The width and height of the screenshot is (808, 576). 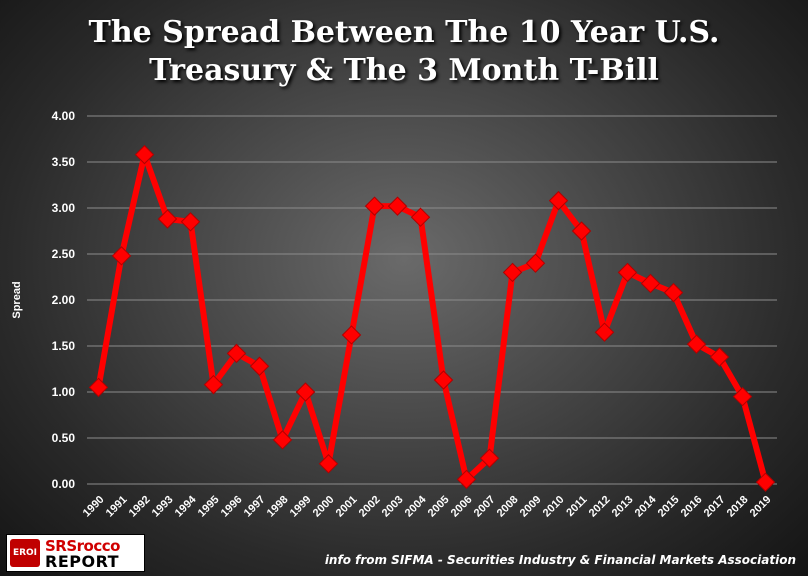 I want to click on x-tick-label: 2008, so click(x=508, y=507).